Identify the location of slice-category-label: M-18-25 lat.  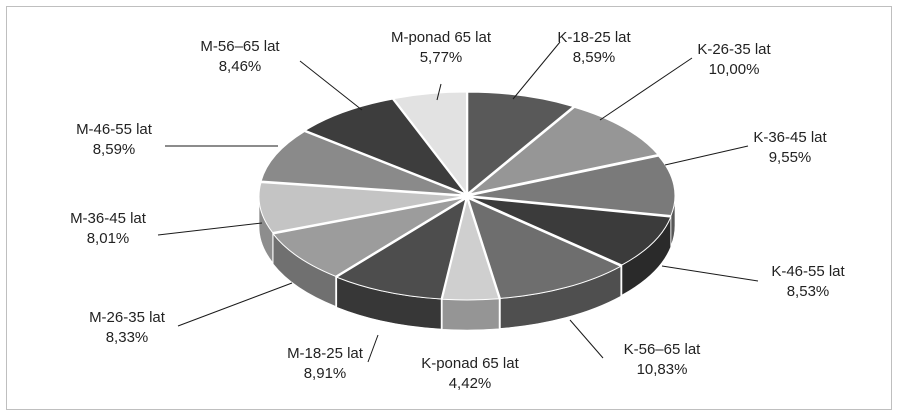
(325, 353).